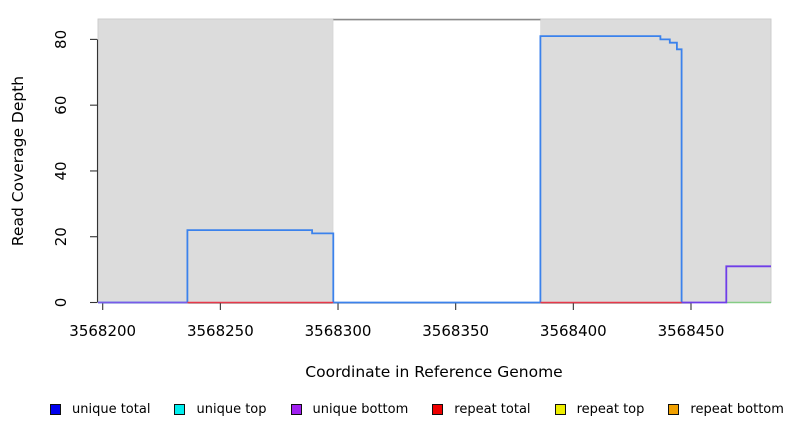 This screenshot has width=792, height=432. I want to click on legend-label: repeat top, so click(610, 409).